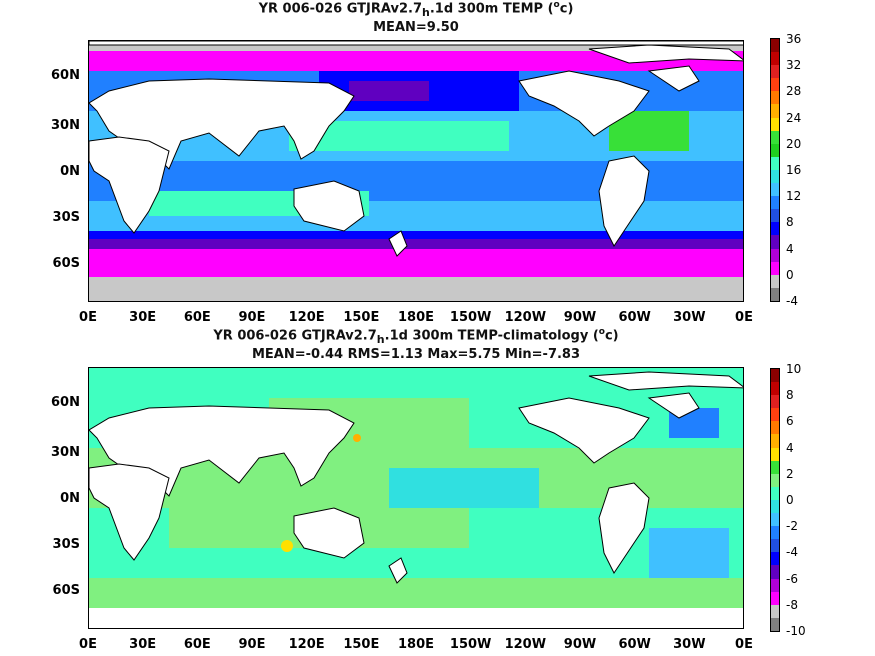 Image resolution: width=875 pixels, height=656 pixels. What do you see at coordinates (794, 39) in the screenshot?
I see `colorbar-tick-label: 36` at bounding box center [794, 39].